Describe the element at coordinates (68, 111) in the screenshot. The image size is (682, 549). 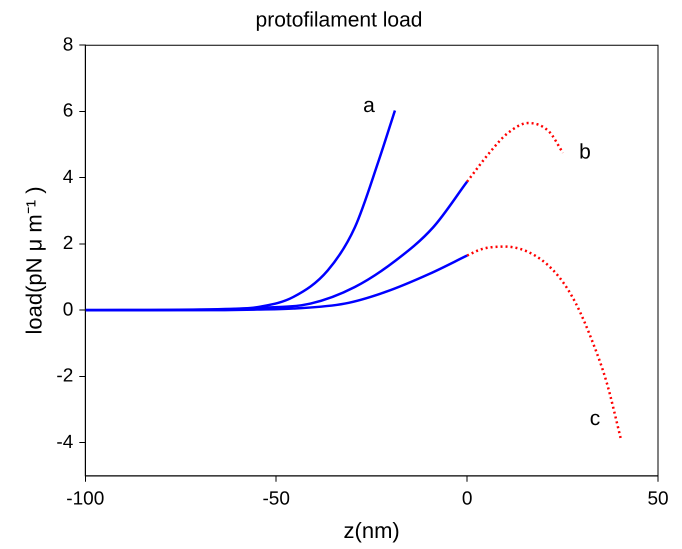
I see `y-tick-label: 6` at that location.